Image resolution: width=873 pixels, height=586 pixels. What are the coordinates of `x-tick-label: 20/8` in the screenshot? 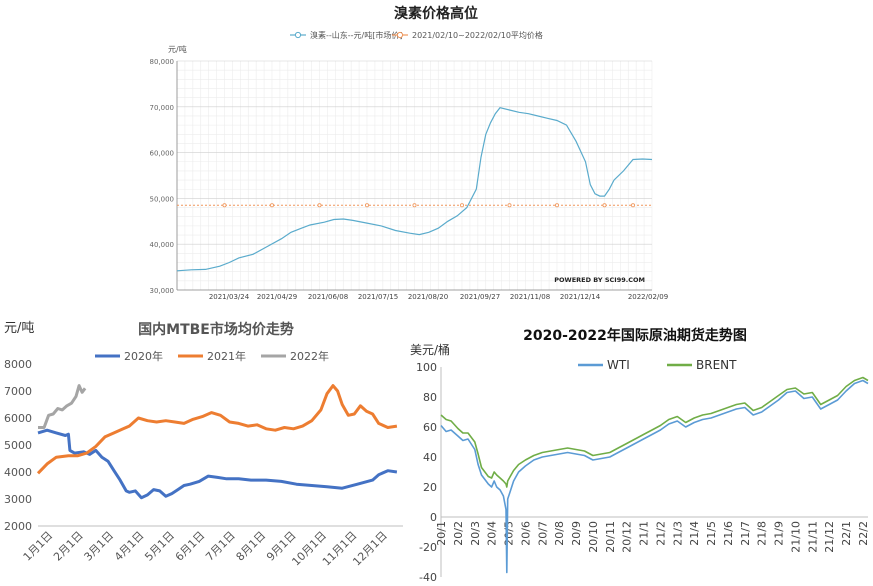 It's located at (559, 533).